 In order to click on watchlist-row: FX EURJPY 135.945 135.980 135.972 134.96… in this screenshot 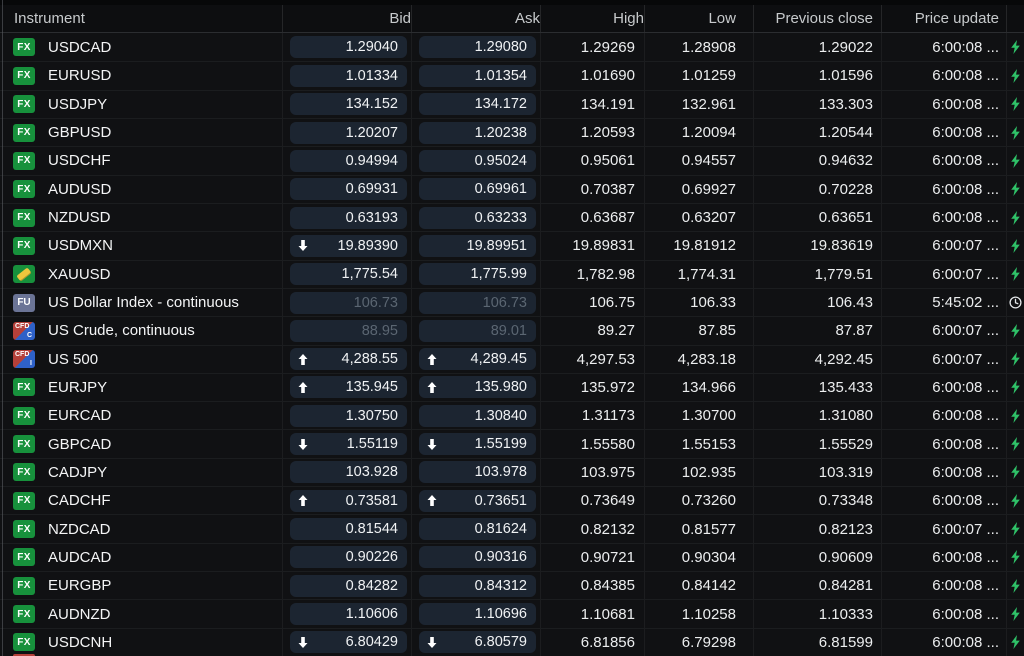, I will do `click(512, 387)`.